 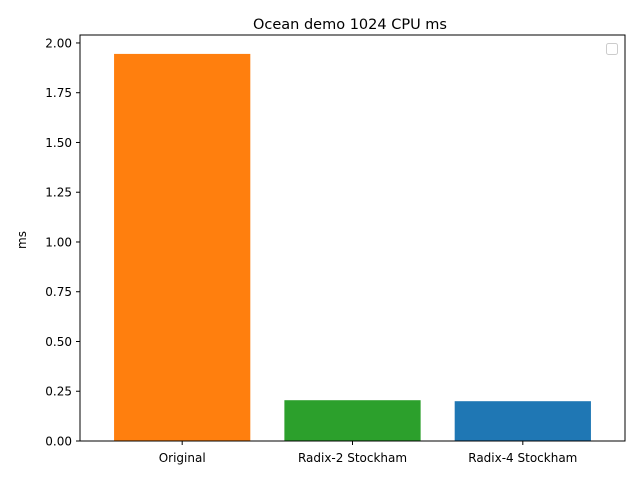 What do you see at coordinates (350, 25) in the screenshot?
I see `chart-title: Ocean demo 1024 CPU ms` at bounding box center [350, 25].